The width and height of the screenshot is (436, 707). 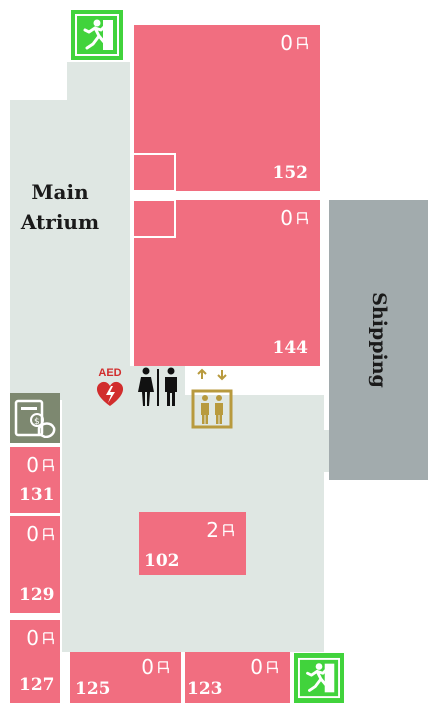 I want to click on aed-marker: AED, so click(x=110, y=387).